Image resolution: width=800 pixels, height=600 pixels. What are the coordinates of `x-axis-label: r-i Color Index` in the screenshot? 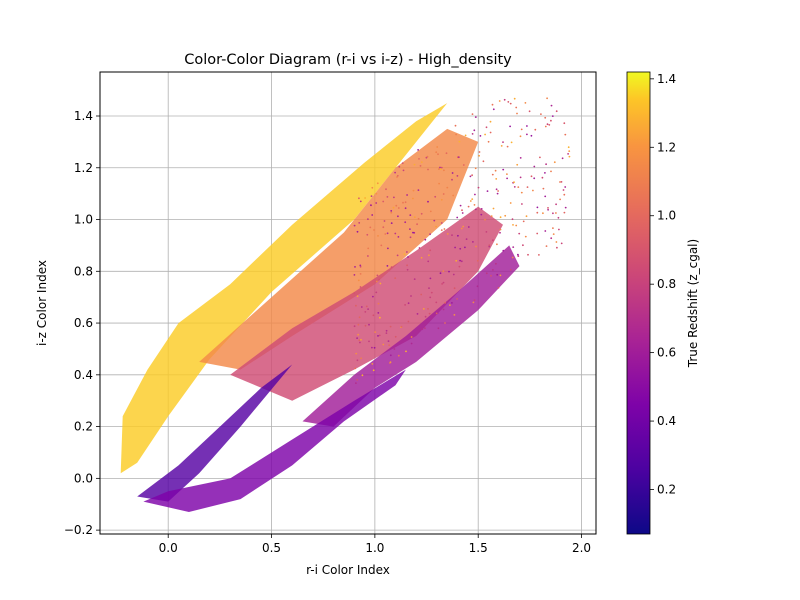 It's located at (348, 570).